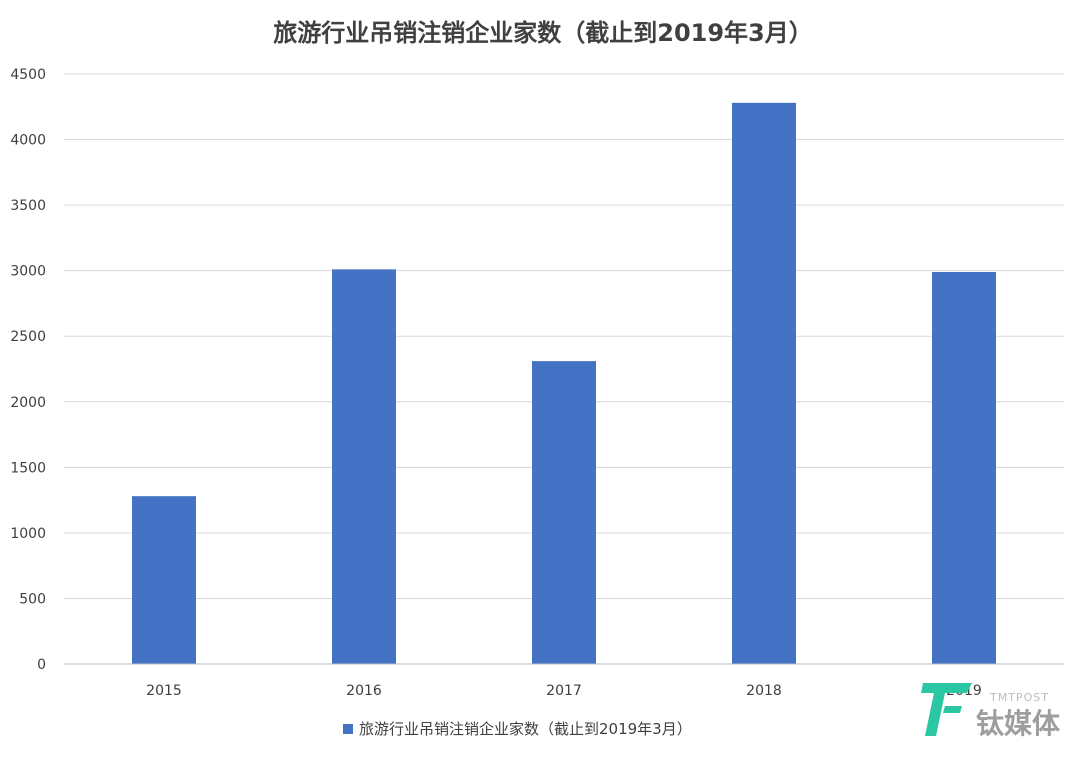 The width and height of the screenshot is (1086, 758). What do you see at coordinates (1019, 697) in the screenshot?
I see `watermark-text-en: TMTPOST` at bounding box center [1019, 697].